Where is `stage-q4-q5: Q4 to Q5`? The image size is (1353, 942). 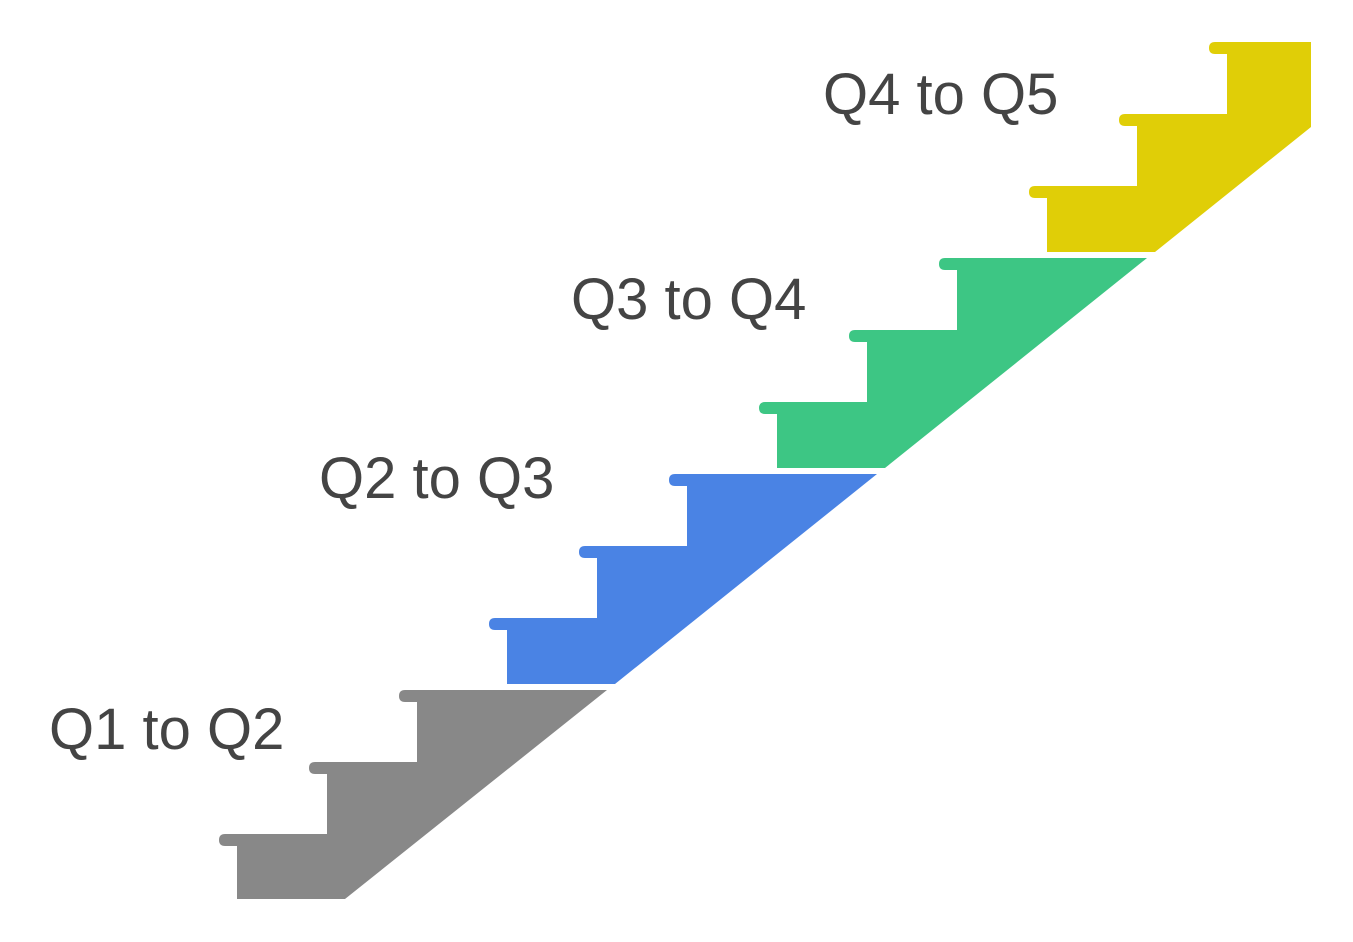
stage-q4-q5: Q4 to Q5 is located at coordinates (1067, 147).